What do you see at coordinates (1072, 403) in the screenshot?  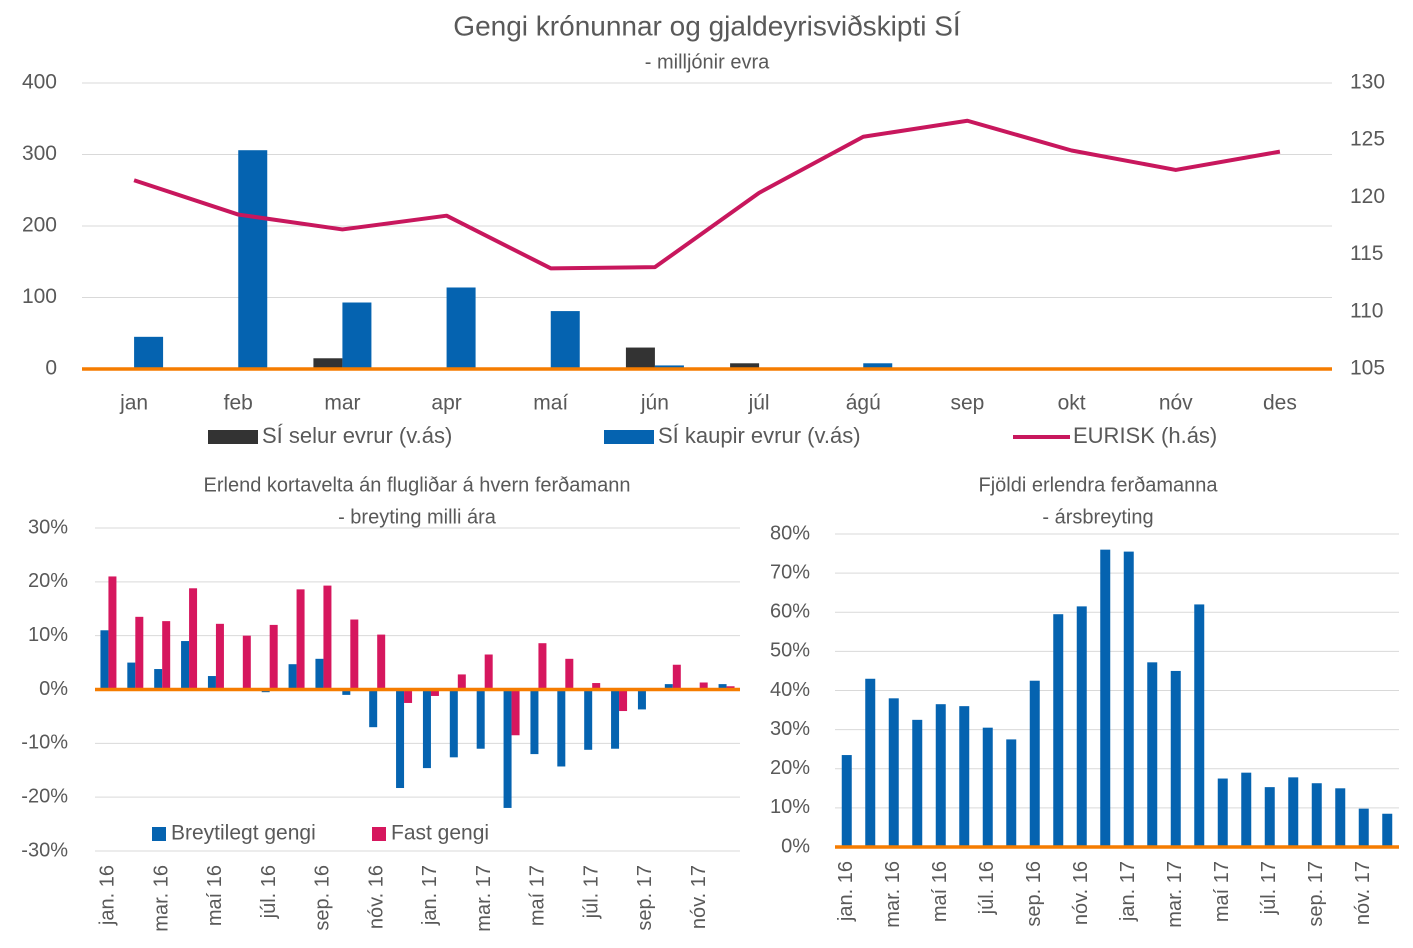 I see `x-tick-label: okt` at bounding box center [1072, 403].